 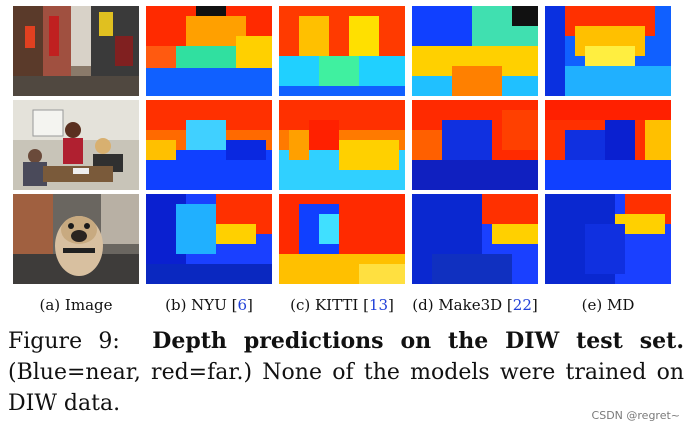 What do you see at coordinates (608, 305) in the screenshot?
I see `column-label-md: (e) MD` at bounding box center [608, 305].